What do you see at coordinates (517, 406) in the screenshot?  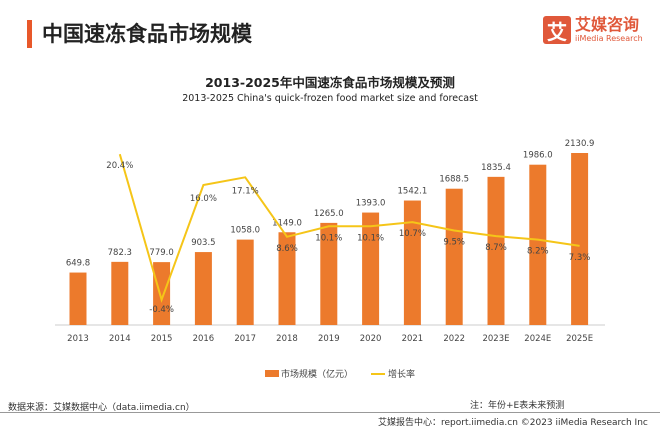 I see `forecast-note: 注：年份+E表未来预测` at bounding box center [517, 406].